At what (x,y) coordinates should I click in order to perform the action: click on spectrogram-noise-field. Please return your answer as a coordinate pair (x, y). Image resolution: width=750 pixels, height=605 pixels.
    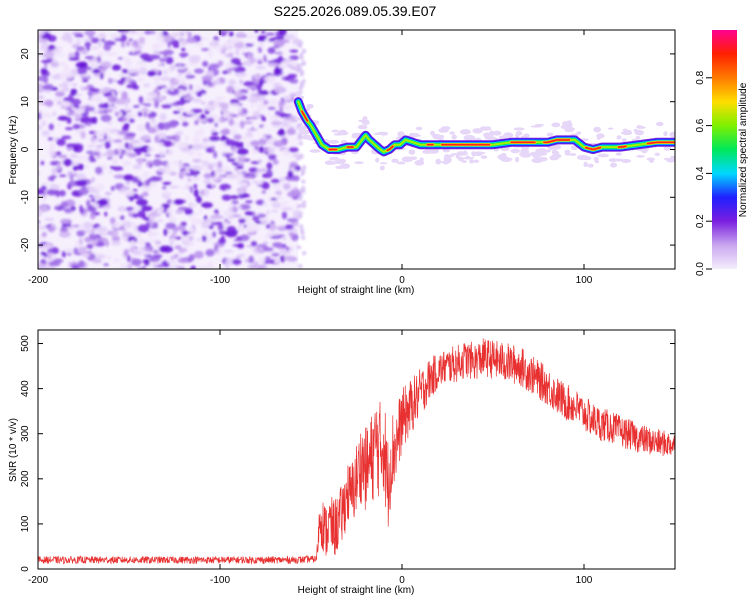
    Looking at the image, I should click on (172, 149).